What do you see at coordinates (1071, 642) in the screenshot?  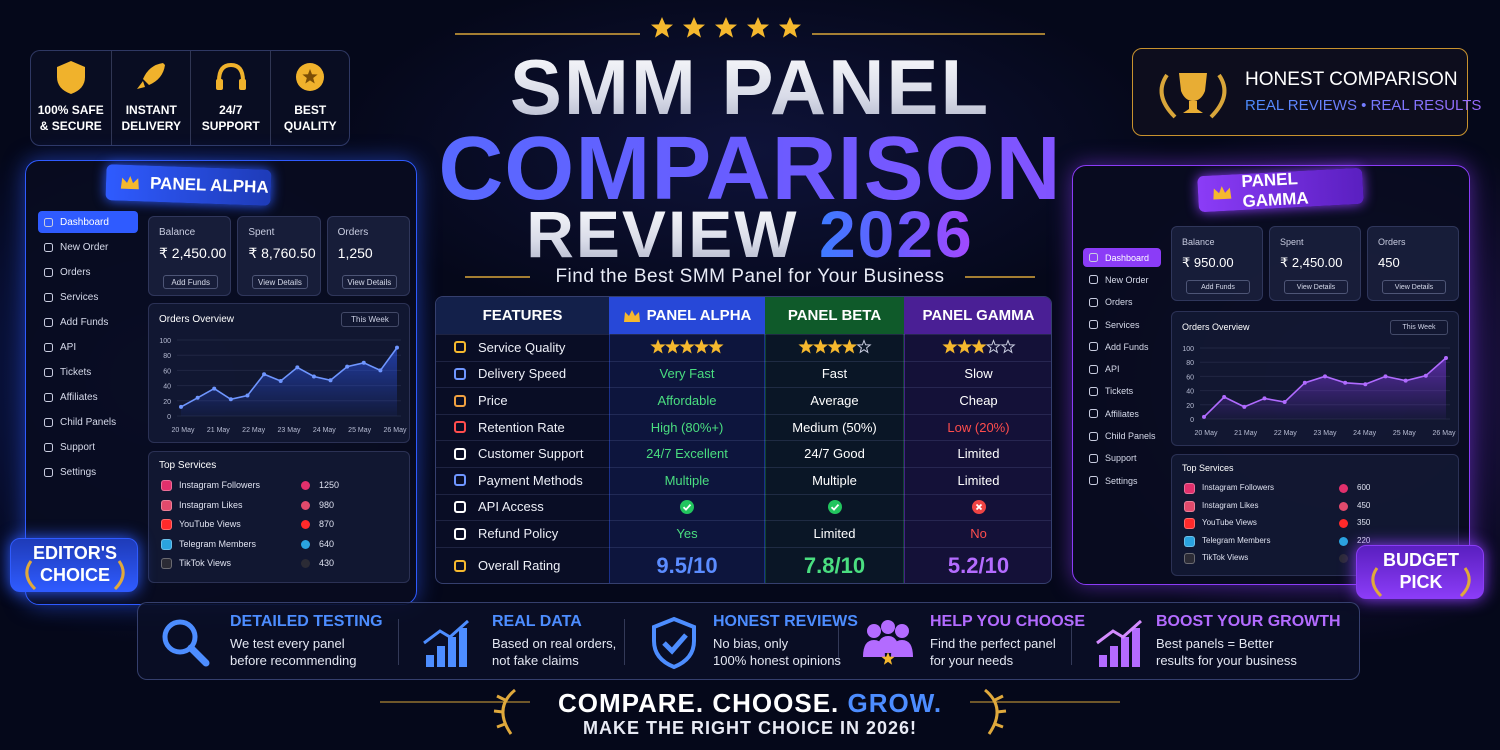 I see `divider` at bounding box center [1071, 642].